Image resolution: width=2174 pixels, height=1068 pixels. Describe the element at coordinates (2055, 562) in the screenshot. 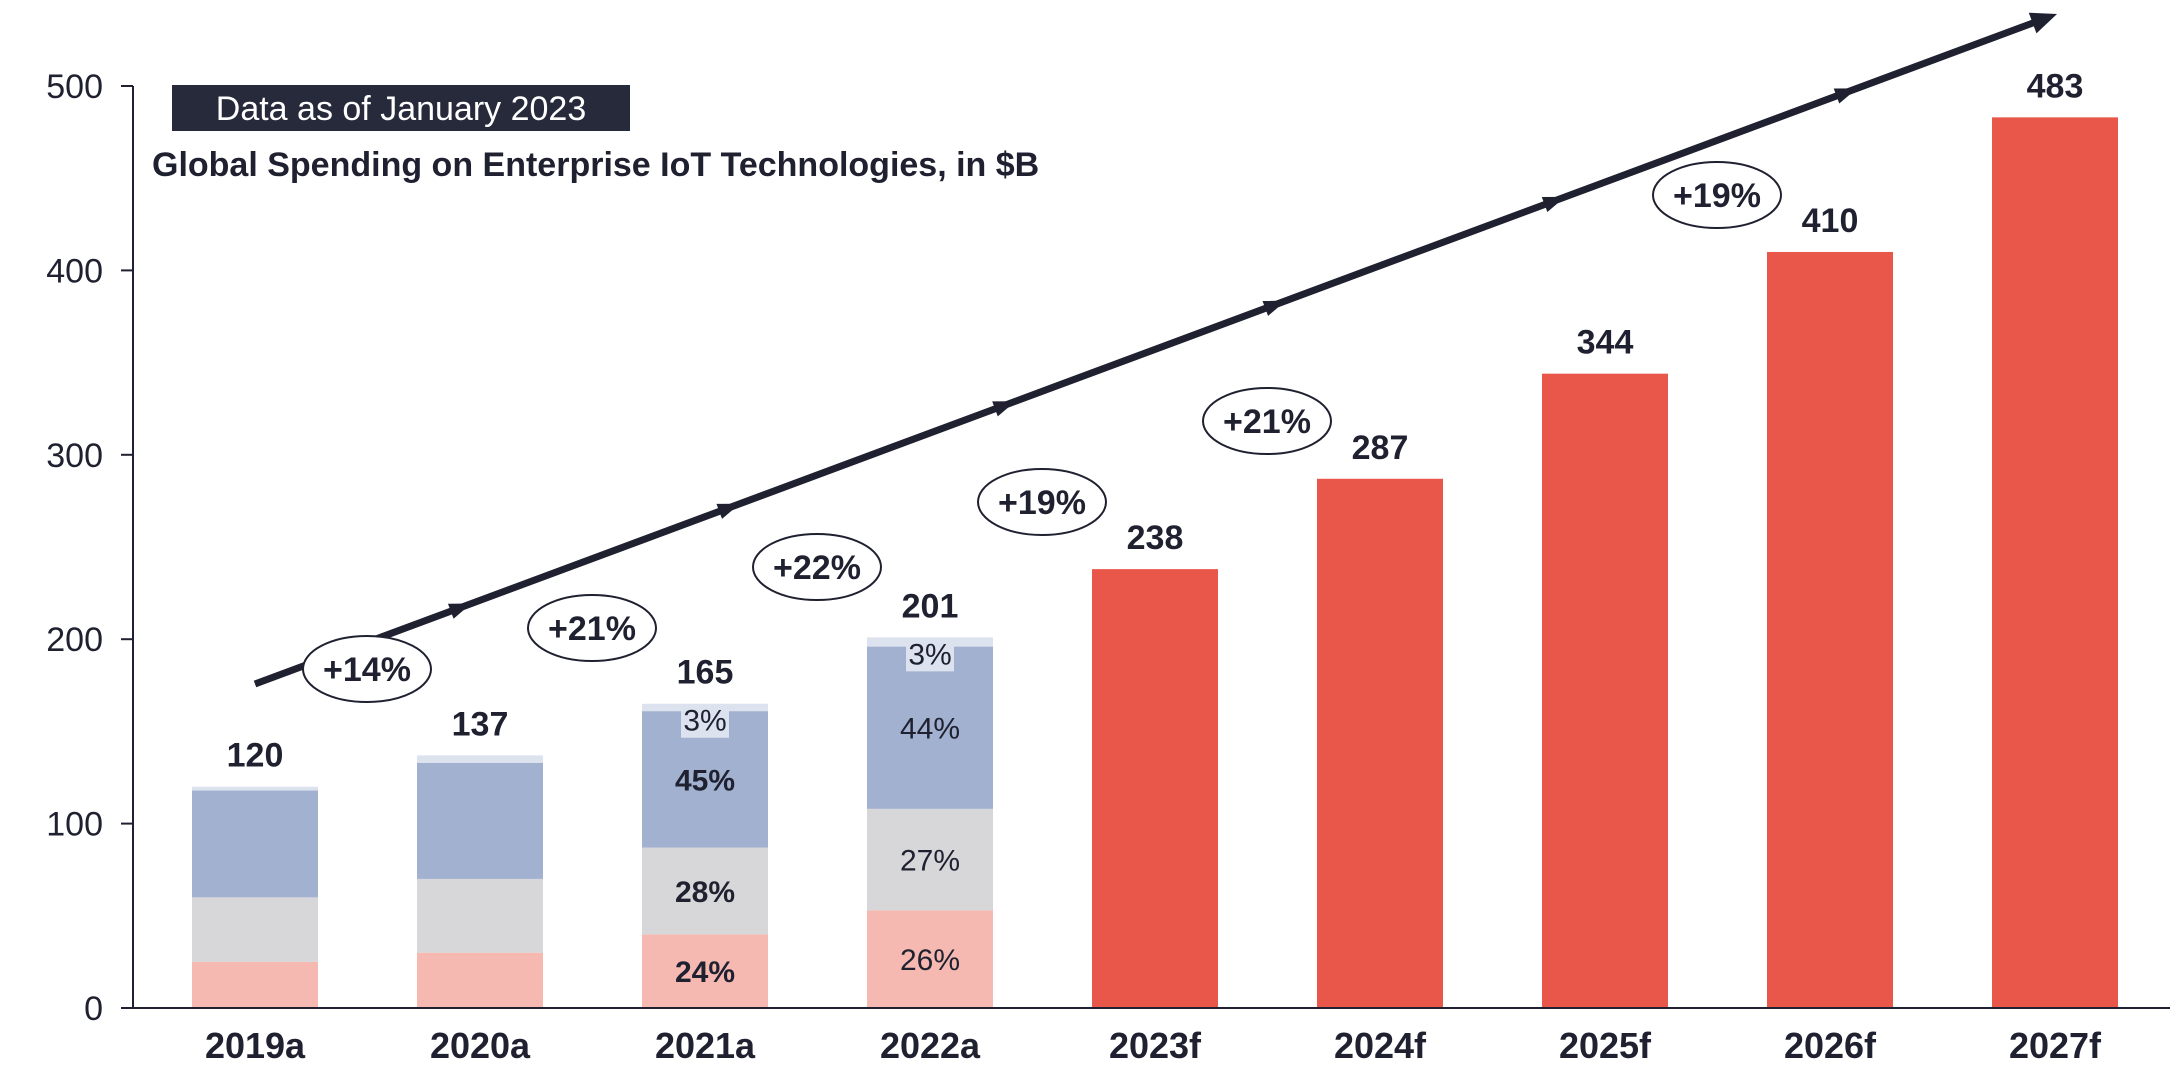

I see `bar-2027f` at that location.